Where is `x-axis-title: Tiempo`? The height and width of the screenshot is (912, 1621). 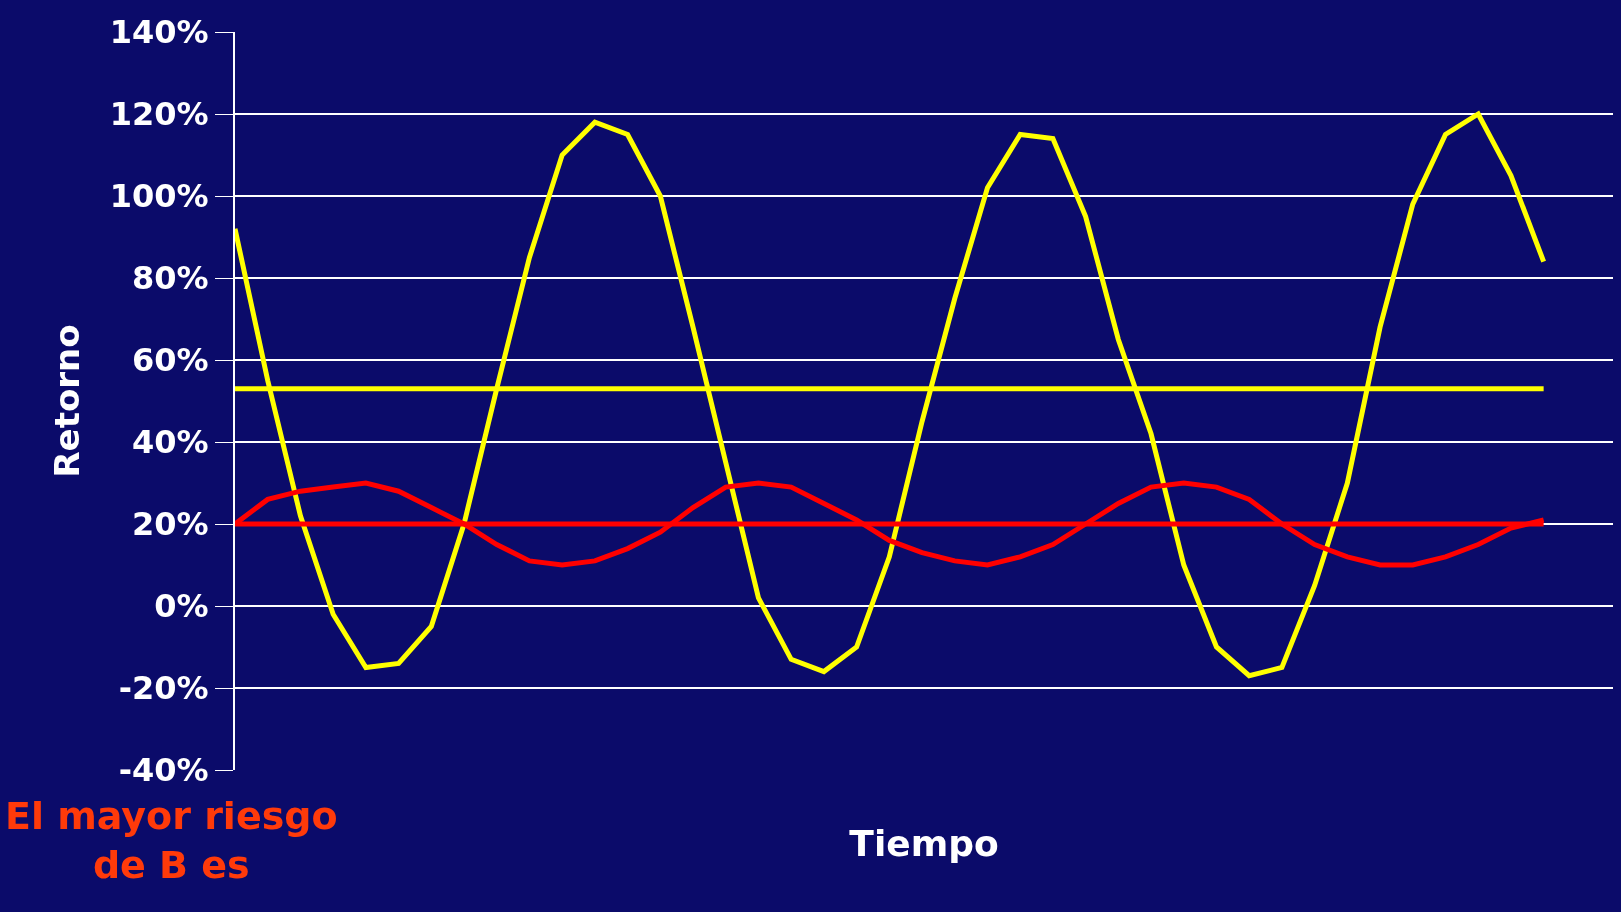 x-axis-title: Tiempo is located at coordinates (924, 843).